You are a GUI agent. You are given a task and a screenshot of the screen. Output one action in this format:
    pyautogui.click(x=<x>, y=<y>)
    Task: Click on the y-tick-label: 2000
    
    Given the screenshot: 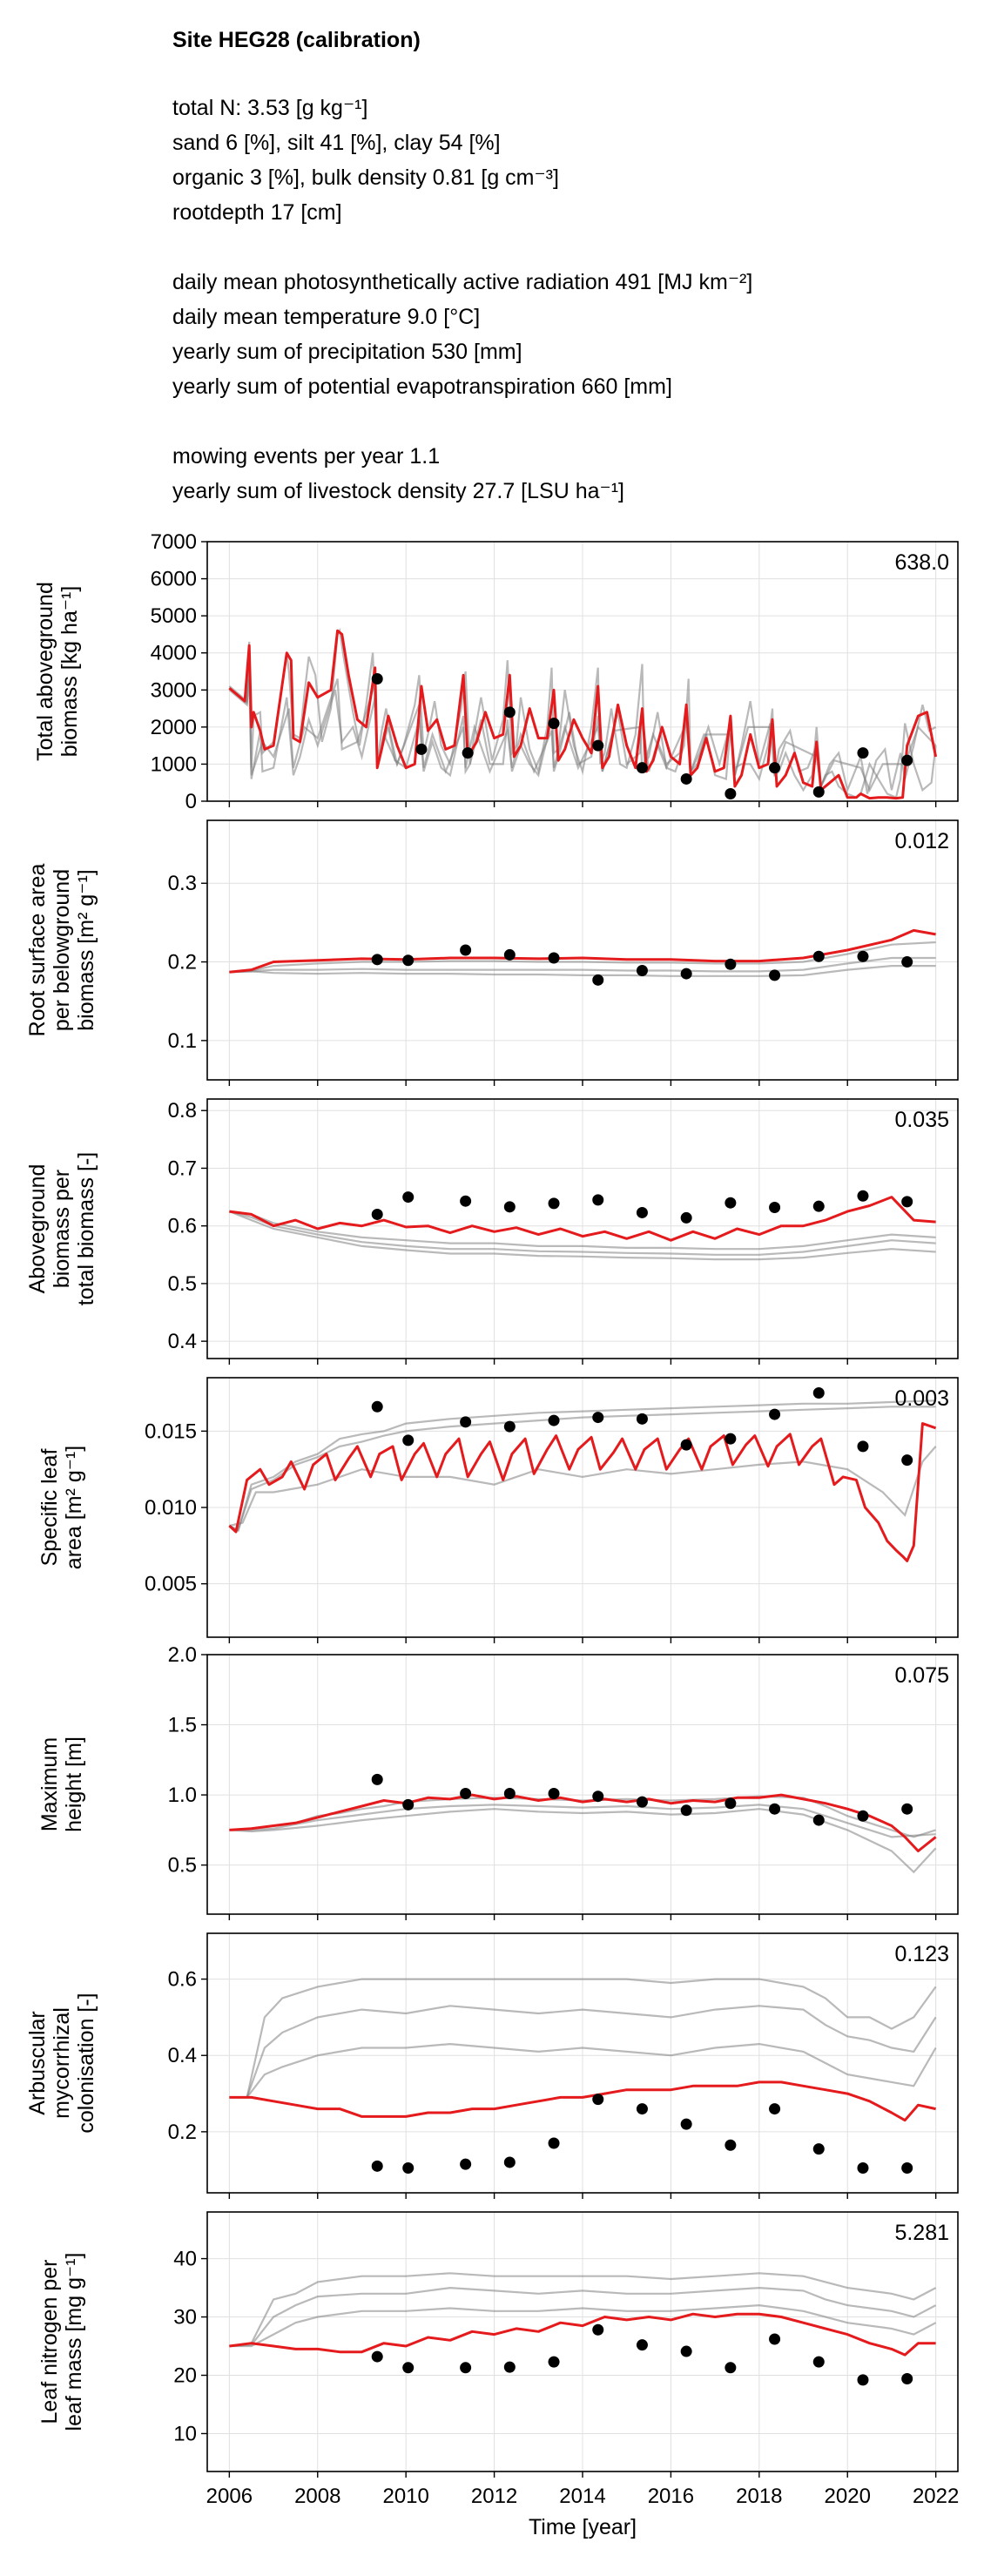 What is the action you would take?
    pyautogui.click(x=174, y=727)
    